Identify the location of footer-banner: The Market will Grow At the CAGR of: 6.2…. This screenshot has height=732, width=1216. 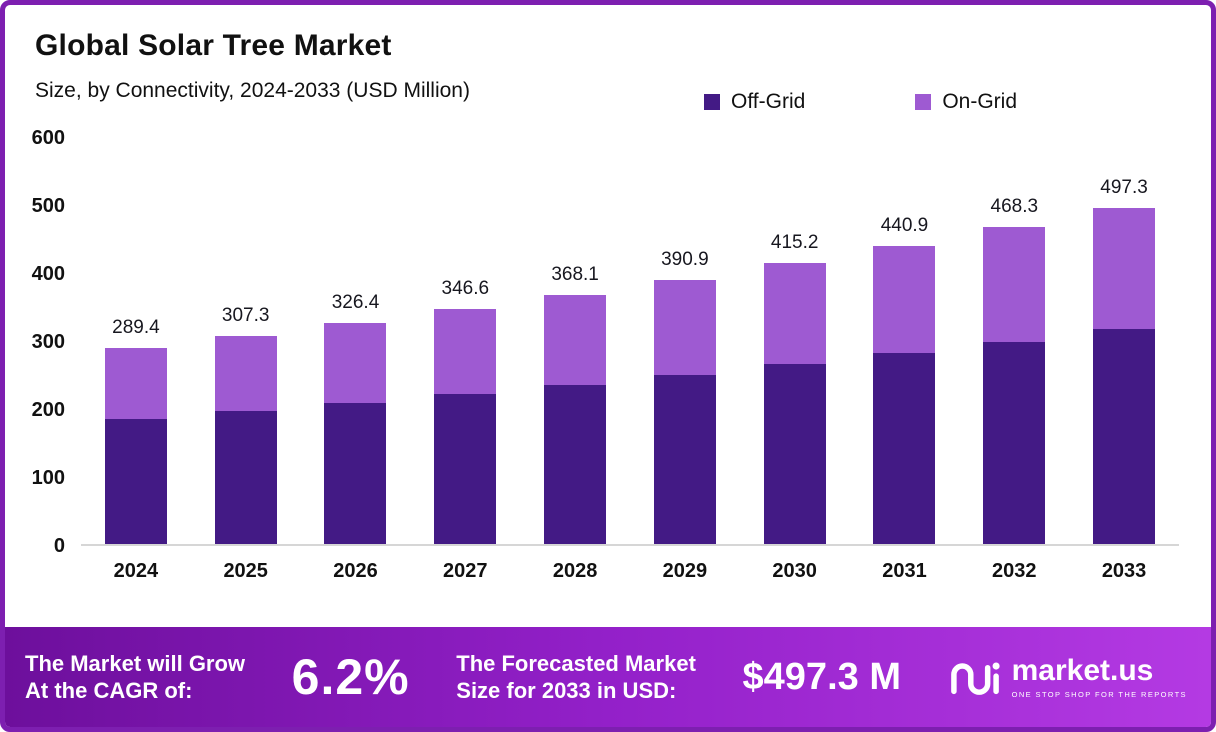
(608, 677).